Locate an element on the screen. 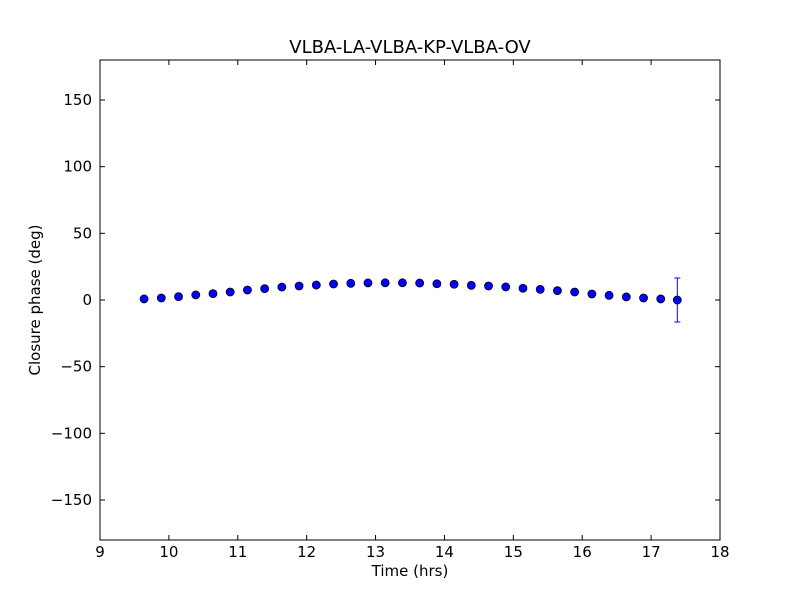 The height and width of the screenshot is (600, 800). x-tick-label-1: 10 is located at coordinates (168, 552).